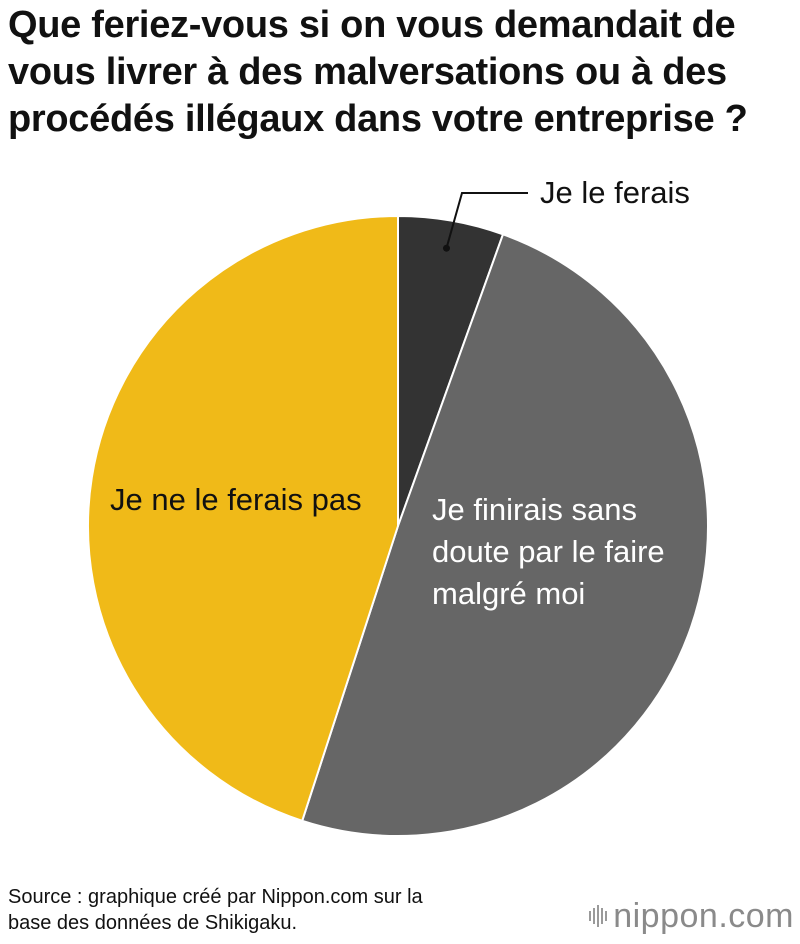 Image resolution: width=800 pixels, height=944 pixels. I want to click on slice-label-je-finirais-sans-doute: doute par le faire, so click(548, 551).